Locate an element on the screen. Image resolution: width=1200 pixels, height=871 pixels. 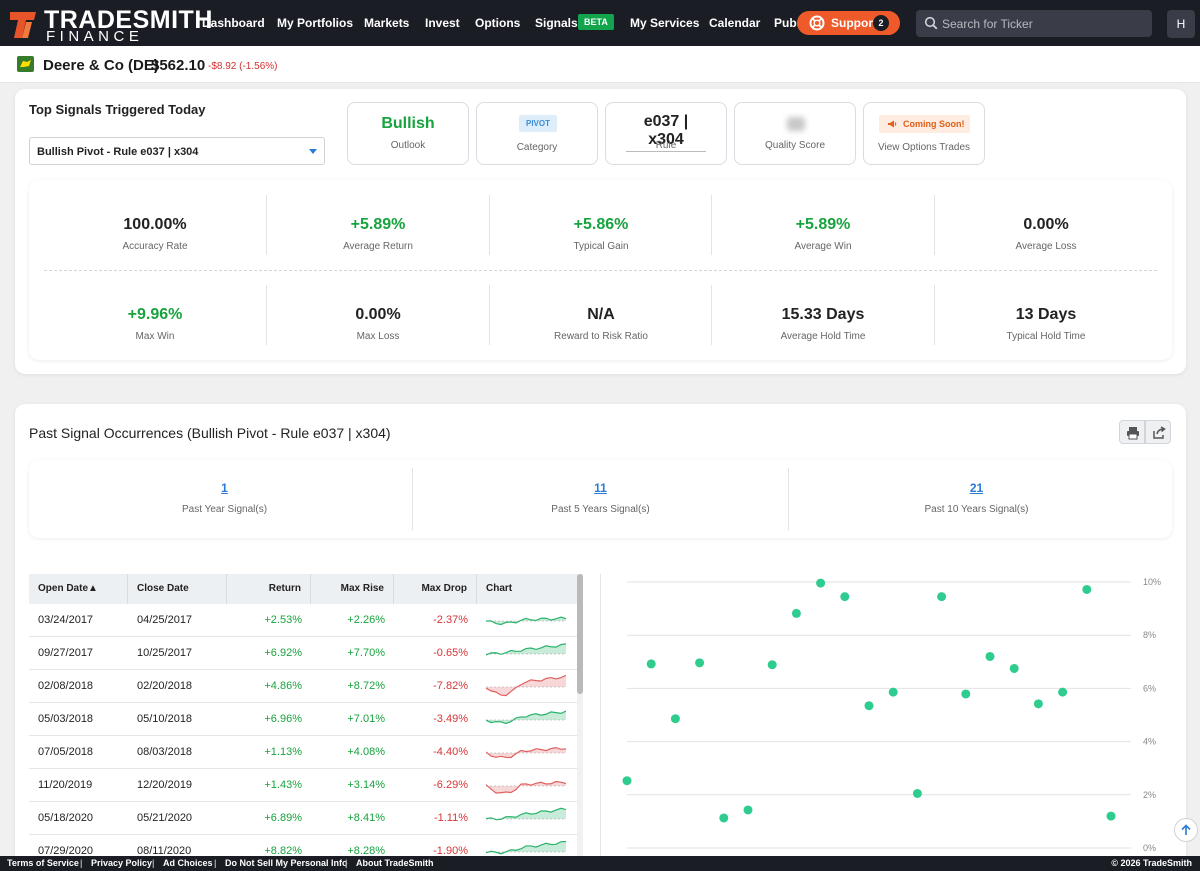
nav-my-portfolios: My Portfolios is located at coordinates (315, 23).